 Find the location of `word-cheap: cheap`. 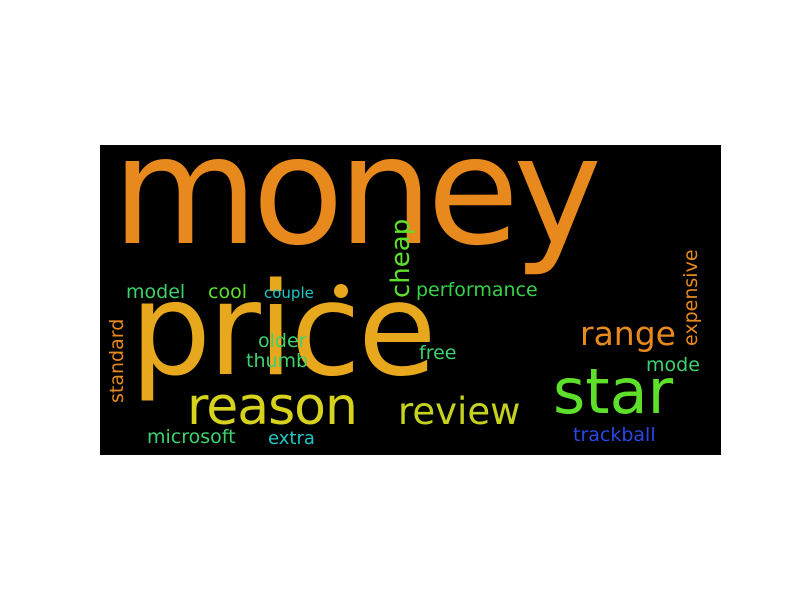

word-cheap: cheap is located at coordinates (401, 258).